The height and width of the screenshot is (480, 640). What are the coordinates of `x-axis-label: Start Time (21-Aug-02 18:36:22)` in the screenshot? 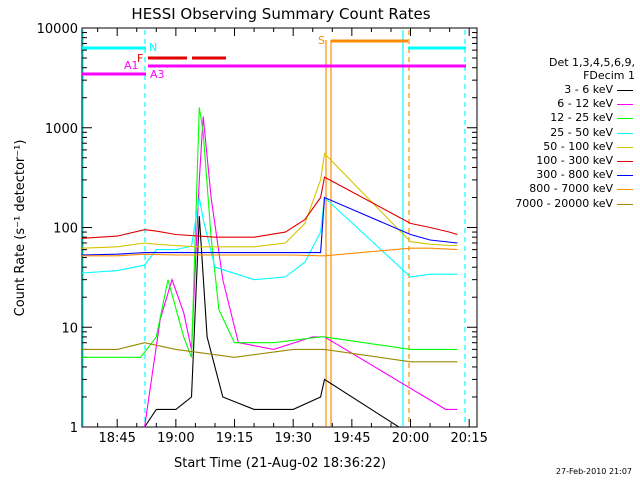 It's located at (280, 463).